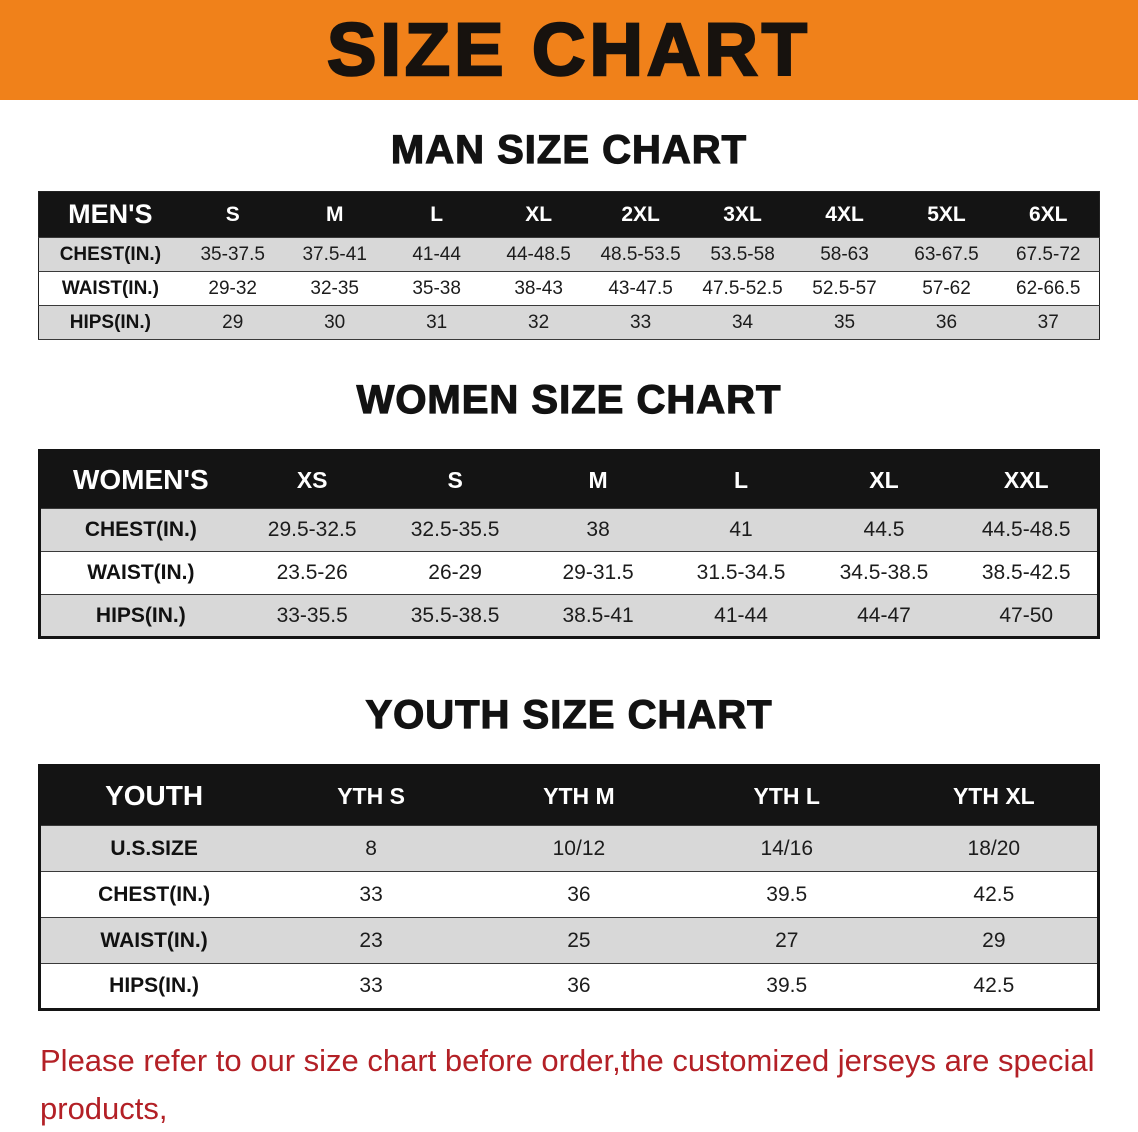 The image size is (1138, 1132). What do you see at coordinates (640, 214) in the screenshot?
I see `size-column-header: 2XL` at bounding box center [640, 214].